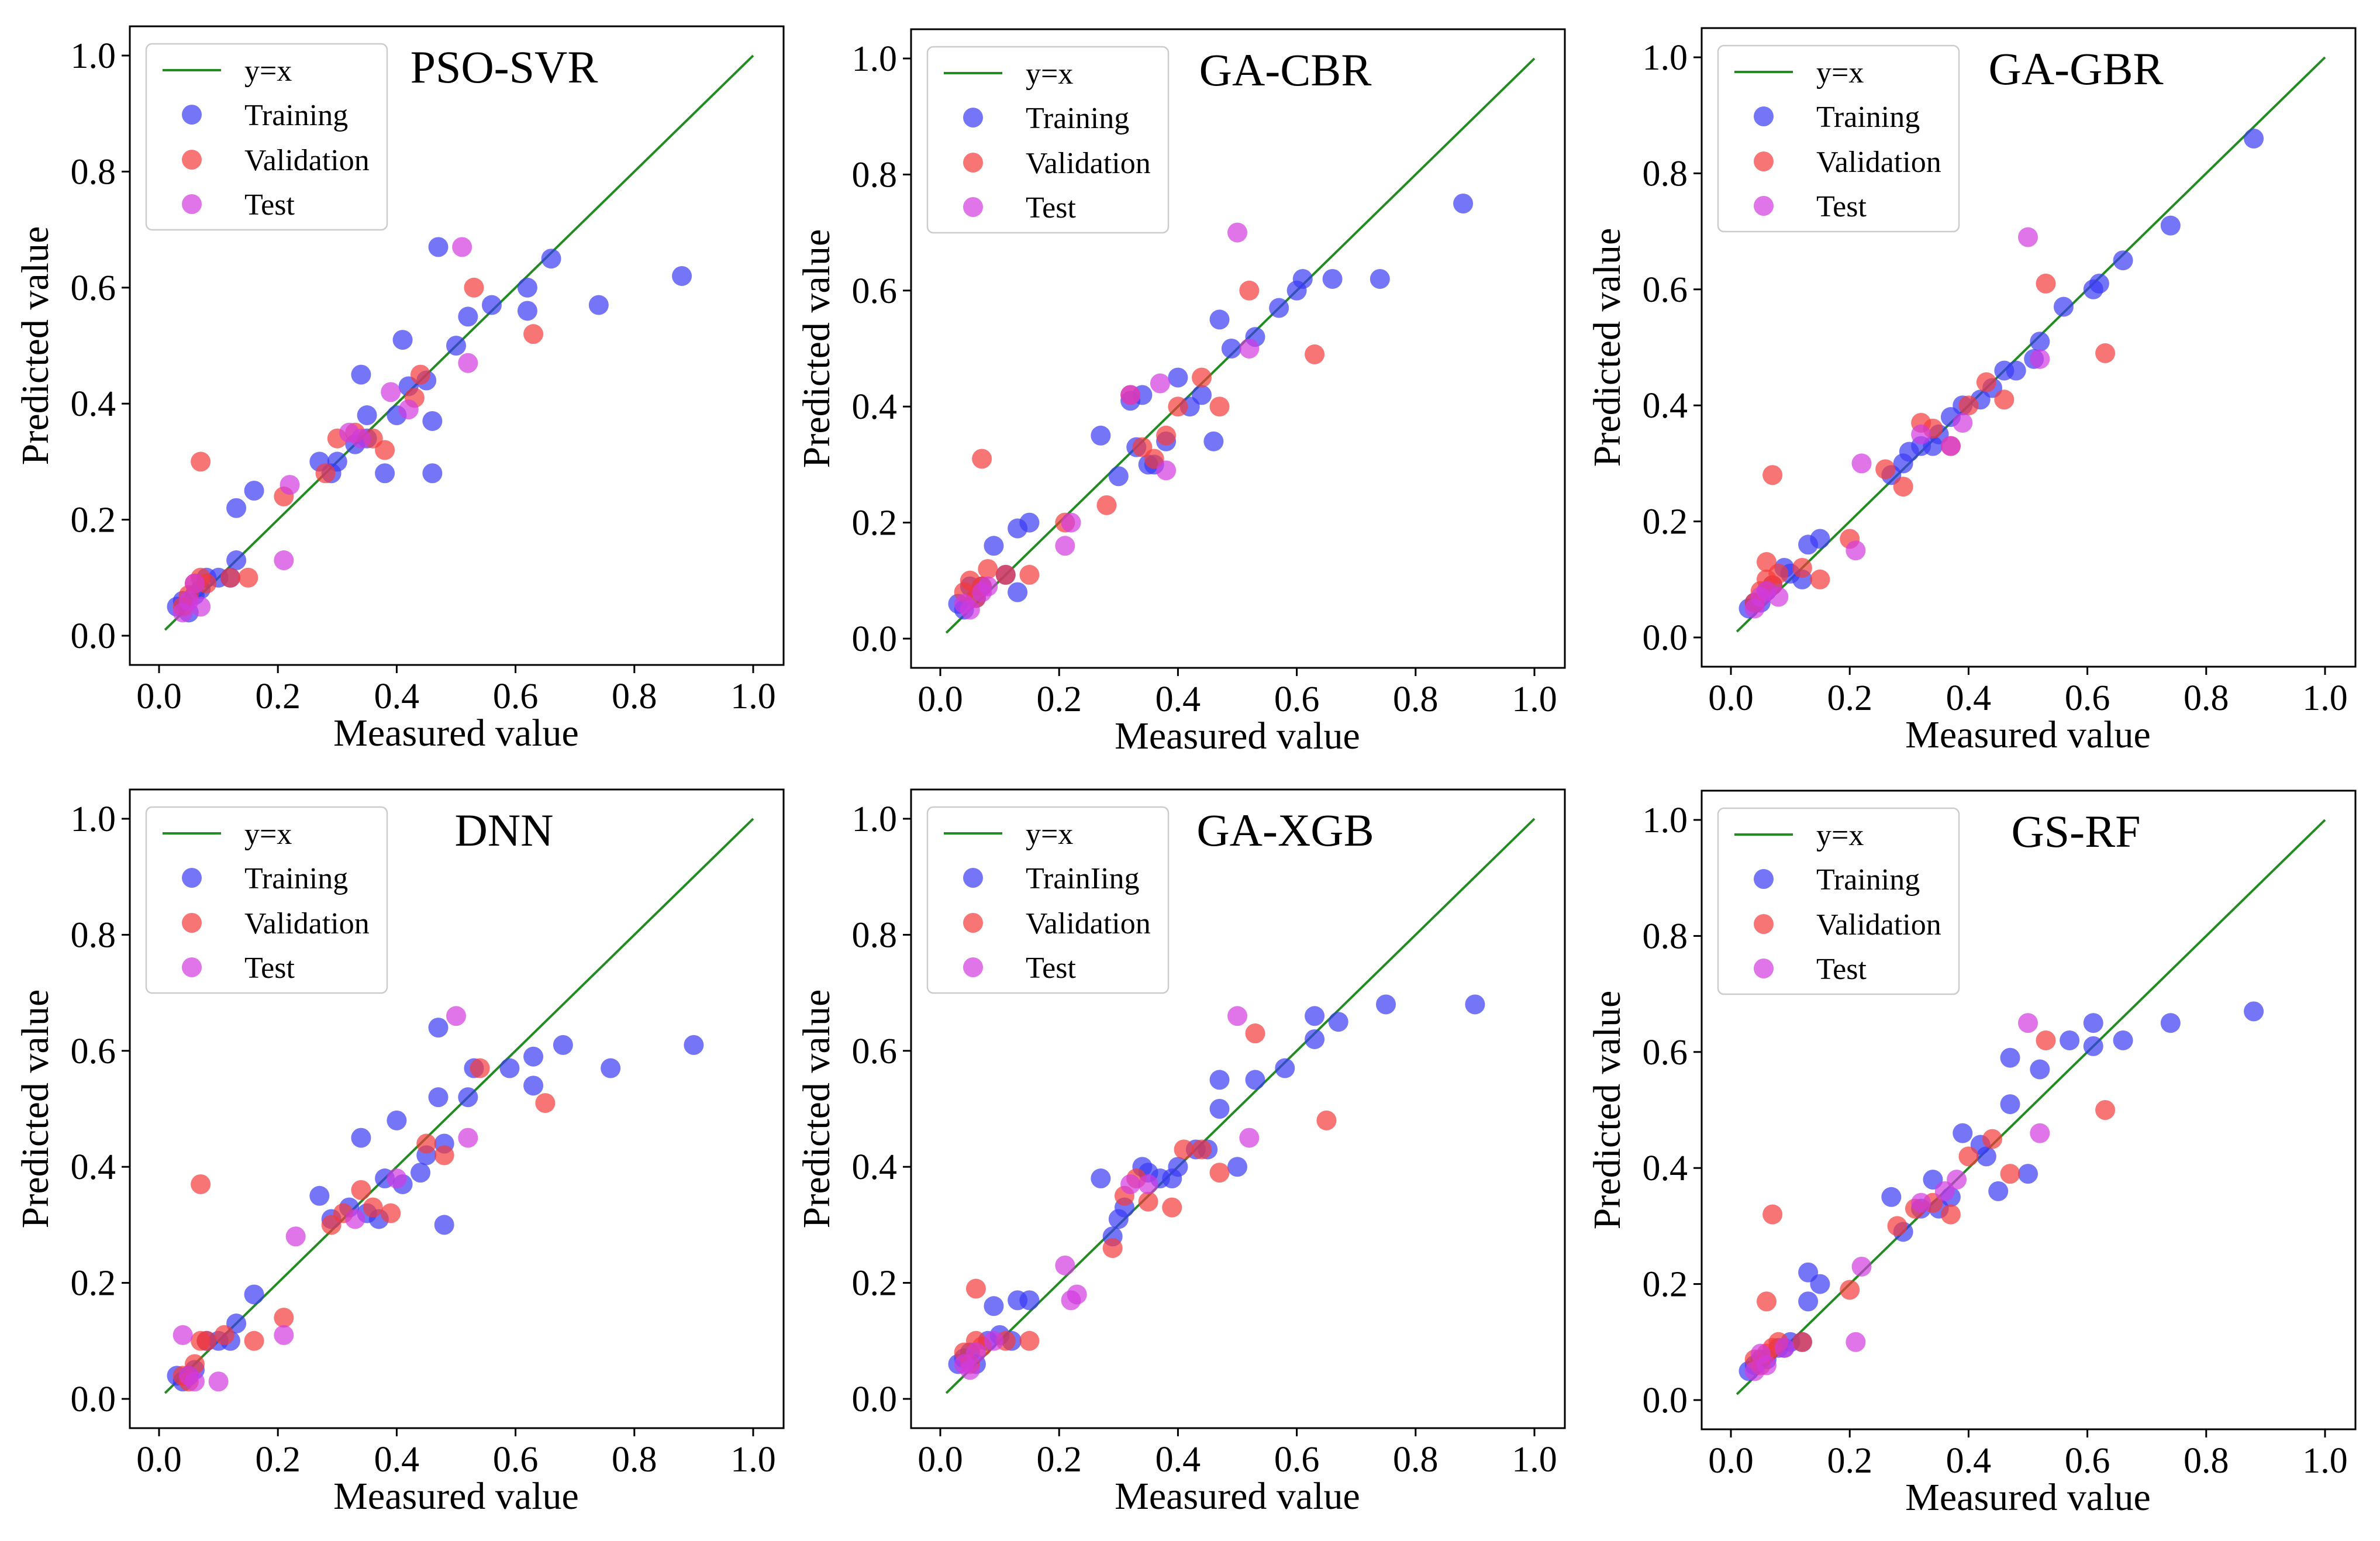 The image size is (2380, 1541). What do you see at coordinates (2075, 68) in the screenshot?
I see `panel-title: GA-GBR` at bounding box center [2075, 68].